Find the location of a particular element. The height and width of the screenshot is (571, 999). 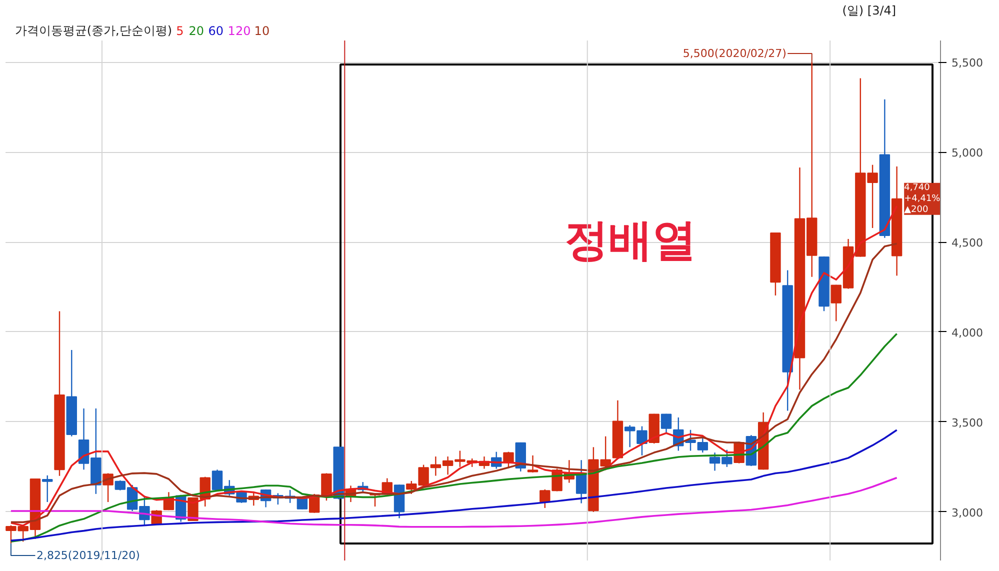

annotation: 2,825(2019/11/20) is located at coordinates (88, 555).